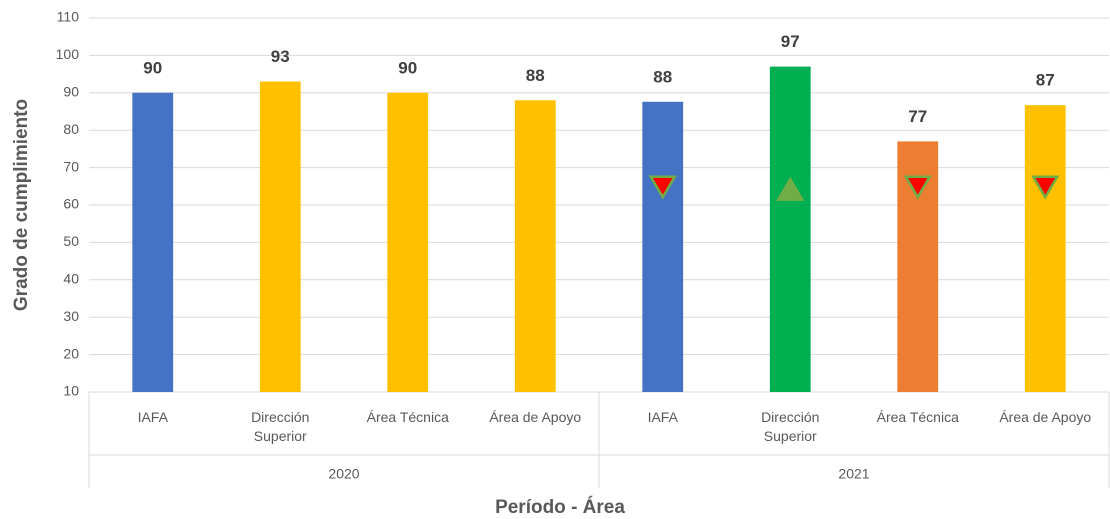 This screenshot has height=519, width=1110. Describe the element at coordinates (1045, 80) in the screenshot. I see `value-label: 87` at that location.